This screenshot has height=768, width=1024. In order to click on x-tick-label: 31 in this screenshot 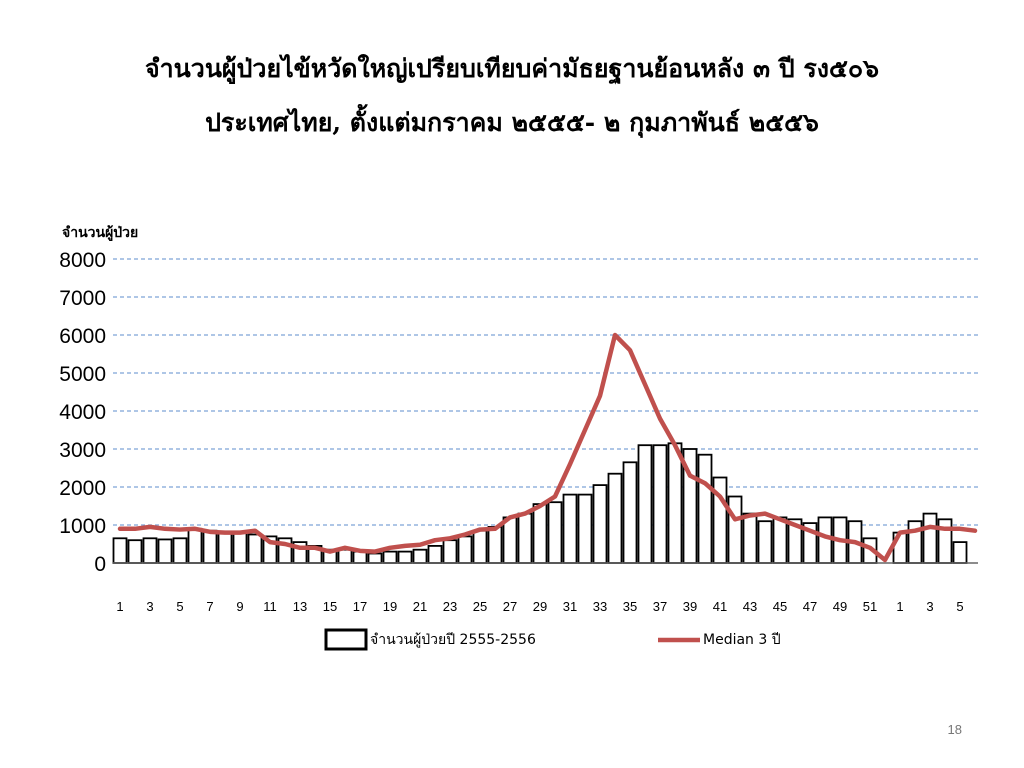, I will do `click(570, 606)`.